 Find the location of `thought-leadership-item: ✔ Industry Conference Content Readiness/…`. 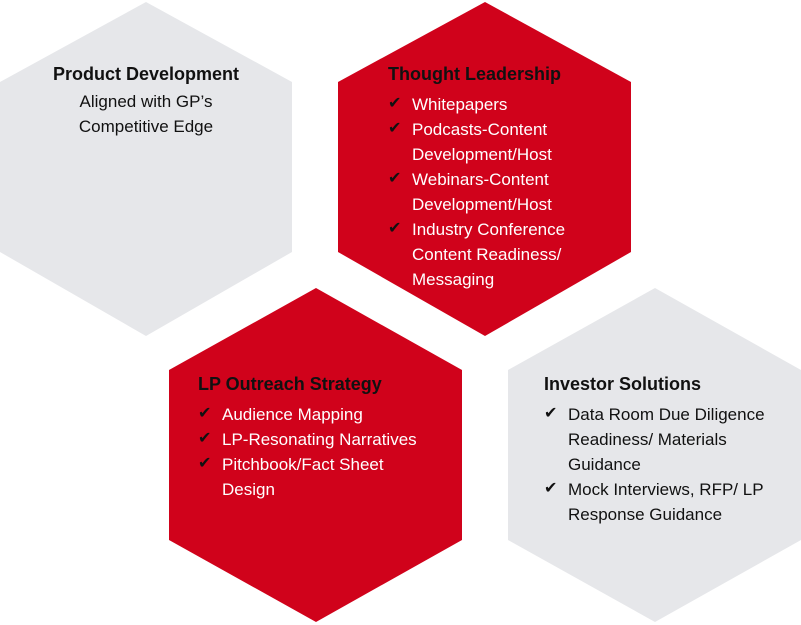

thought-leadership-item: ✔ Industry Conference Content Readiness/… is located at coordinates (493, 254).